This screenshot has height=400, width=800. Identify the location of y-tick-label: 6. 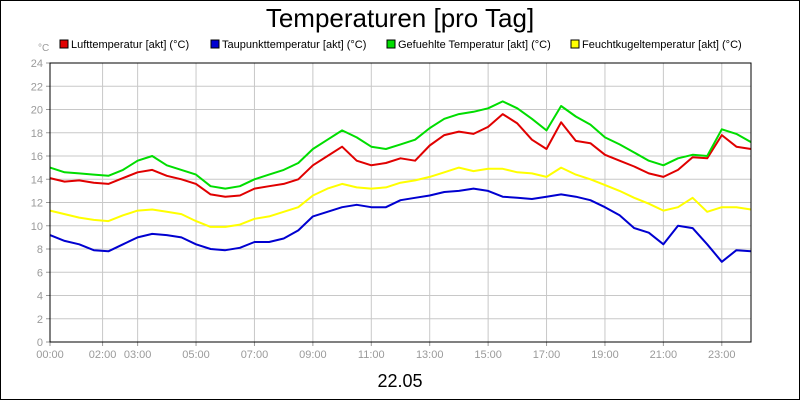
(40, 273).